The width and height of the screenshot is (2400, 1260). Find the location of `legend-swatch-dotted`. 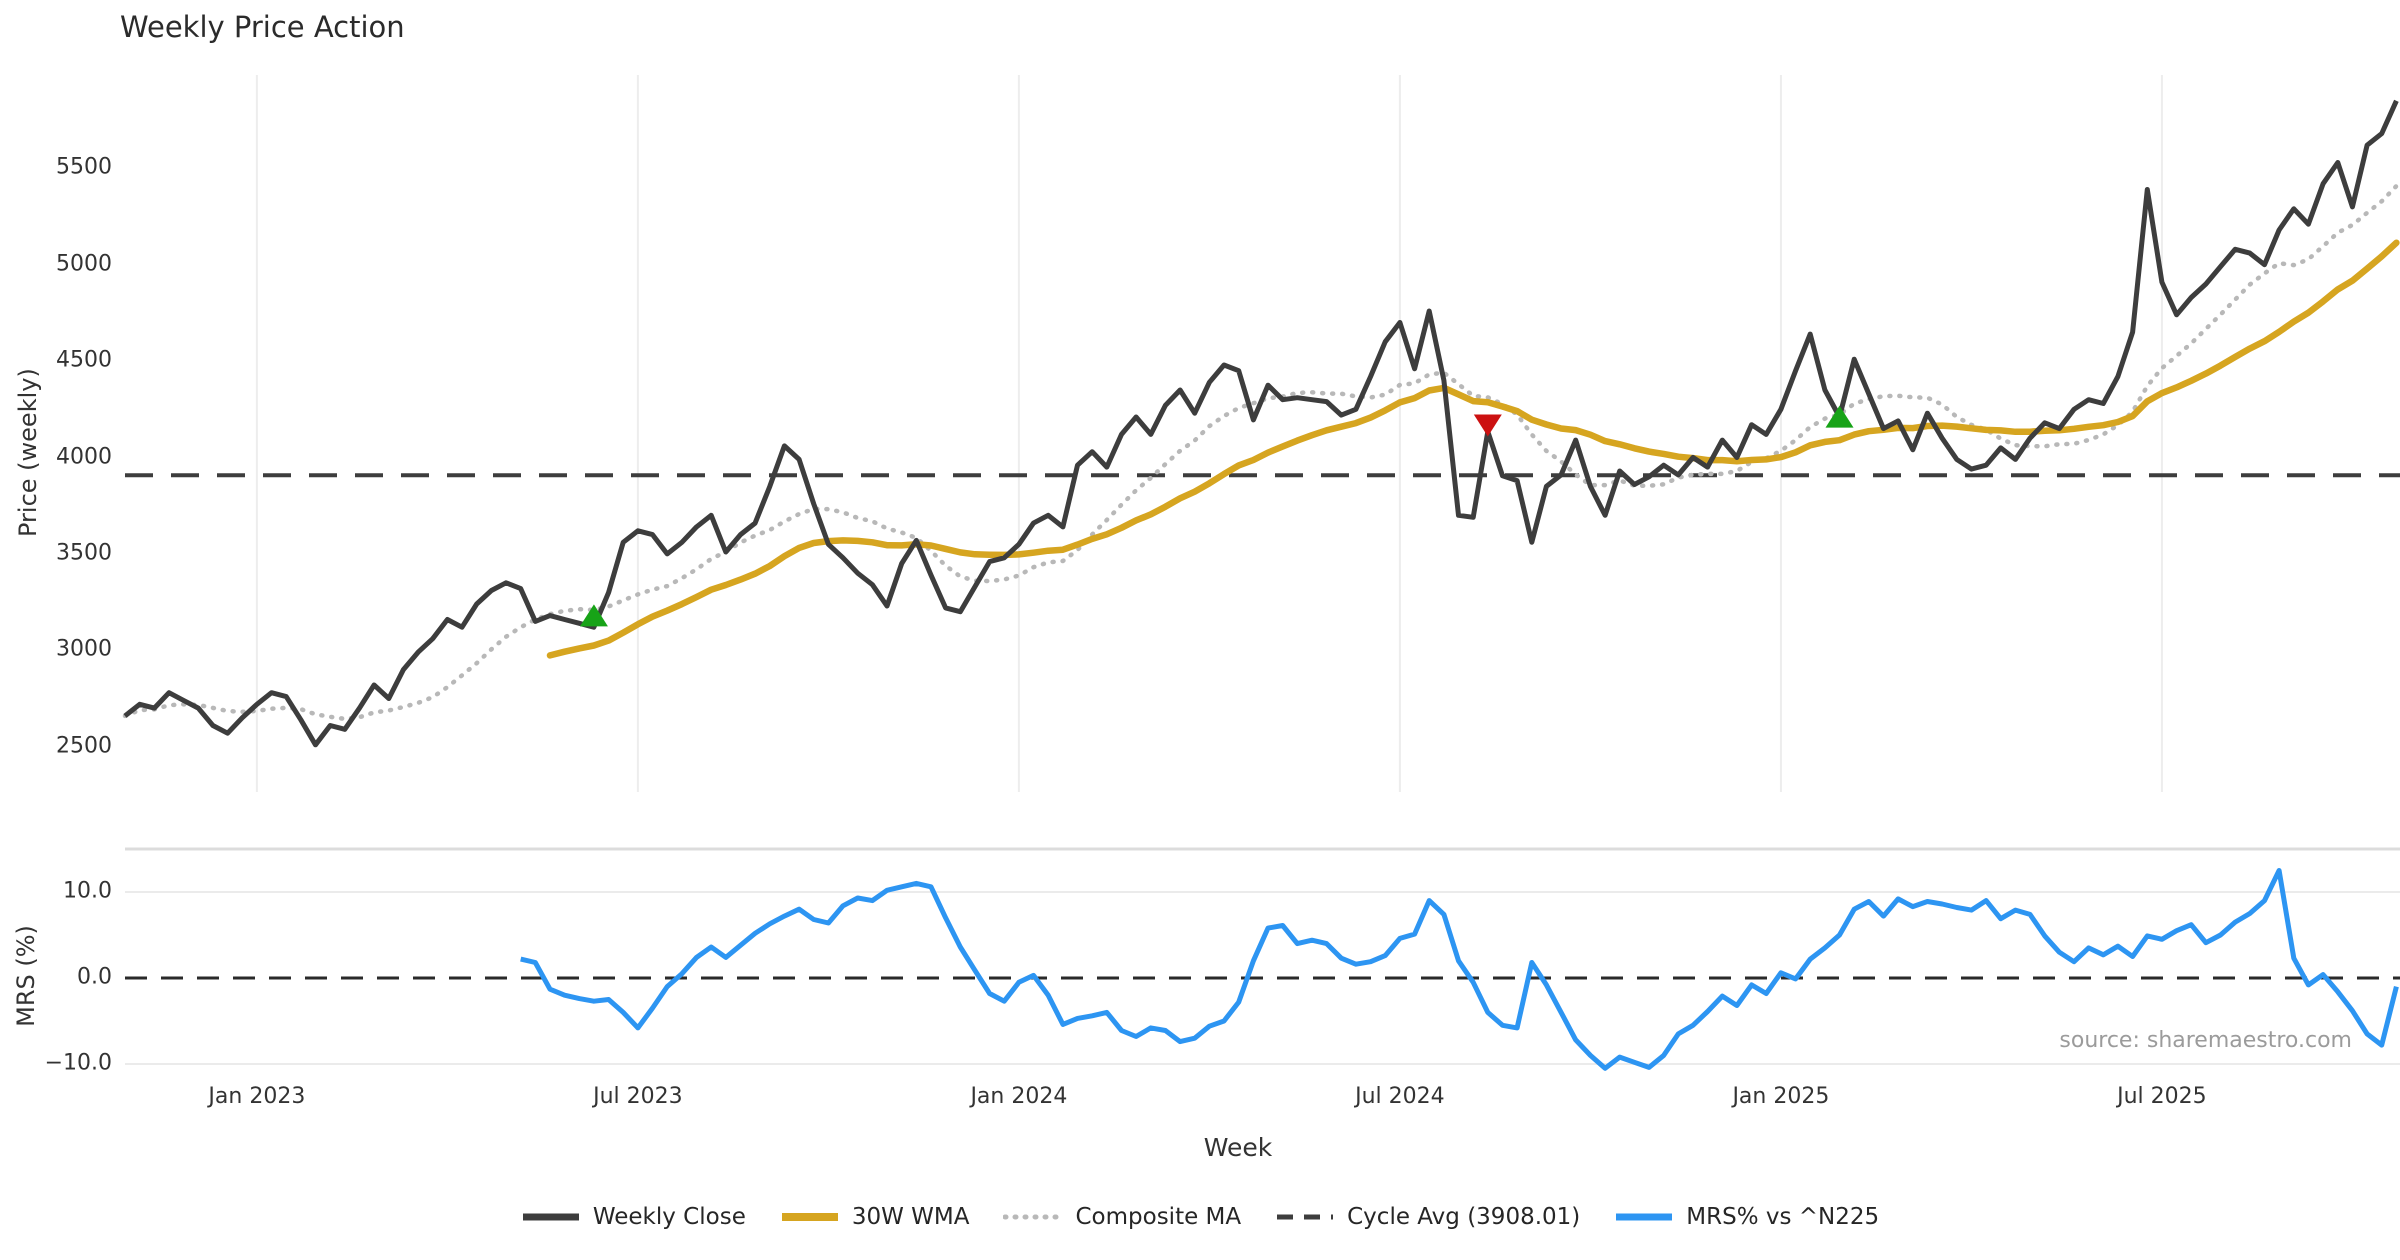

legend-swatch-dotted is located at coordinates (1033, 1217).